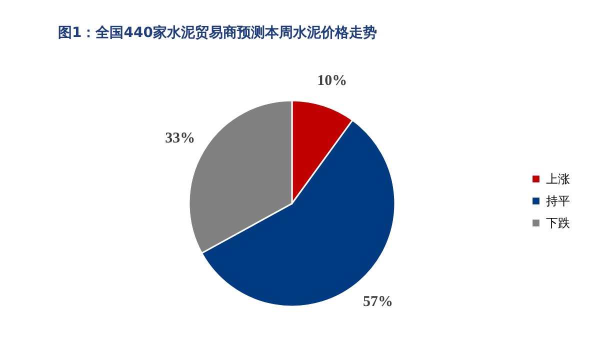  I want to click on legend-label: 下跌, so click(558, 223).